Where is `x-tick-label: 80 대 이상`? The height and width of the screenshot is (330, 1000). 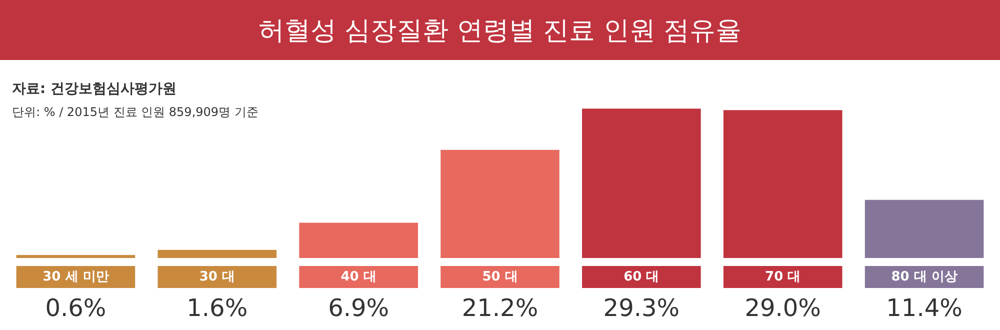
x-tick-label: 80 대 이상 is located at coordinates (924, 276).